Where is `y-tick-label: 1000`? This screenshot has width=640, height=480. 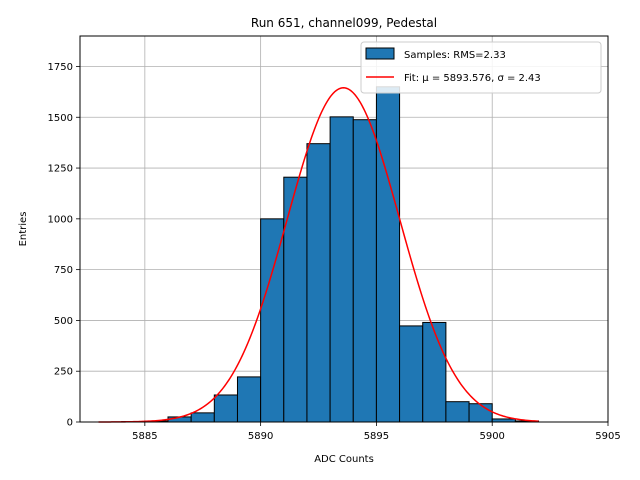
y-tick-label: 1000 is located at coordinates (60, 219).